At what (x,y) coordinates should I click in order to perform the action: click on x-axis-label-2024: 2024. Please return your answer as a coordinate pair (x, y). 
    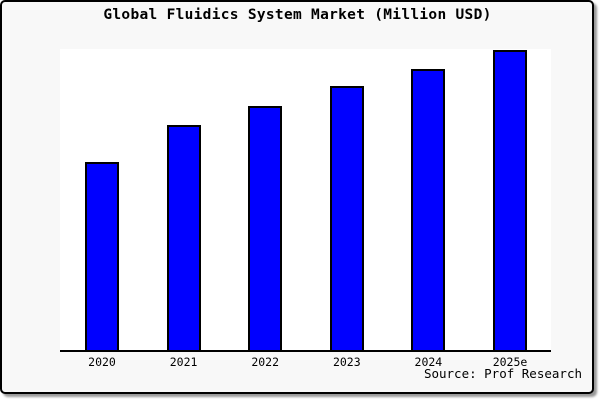
    Looking at the image, I should click on (428, 362).